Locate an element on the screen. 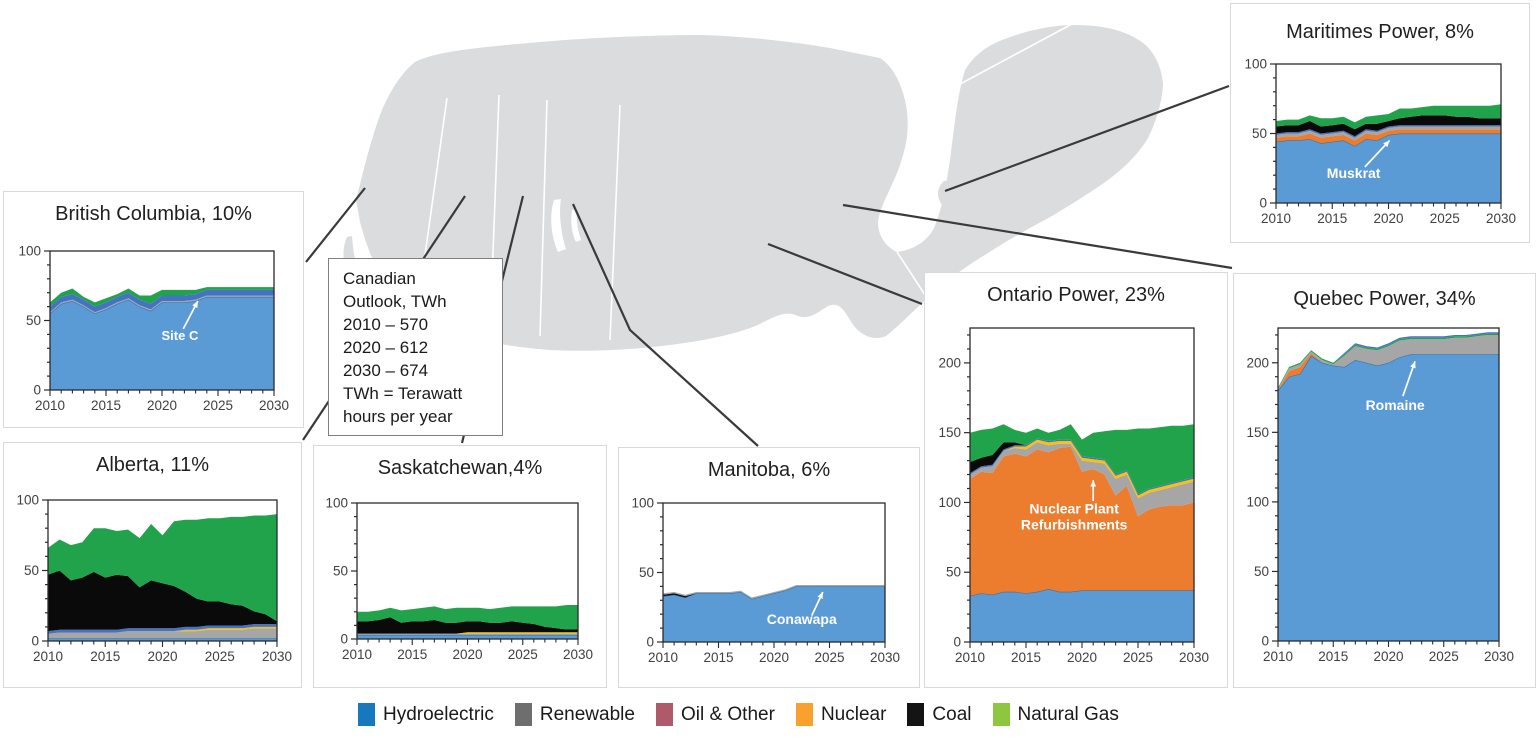 The image size is (1536, 743). oil-other-swatch-icon is located at coordinates (664, 714).